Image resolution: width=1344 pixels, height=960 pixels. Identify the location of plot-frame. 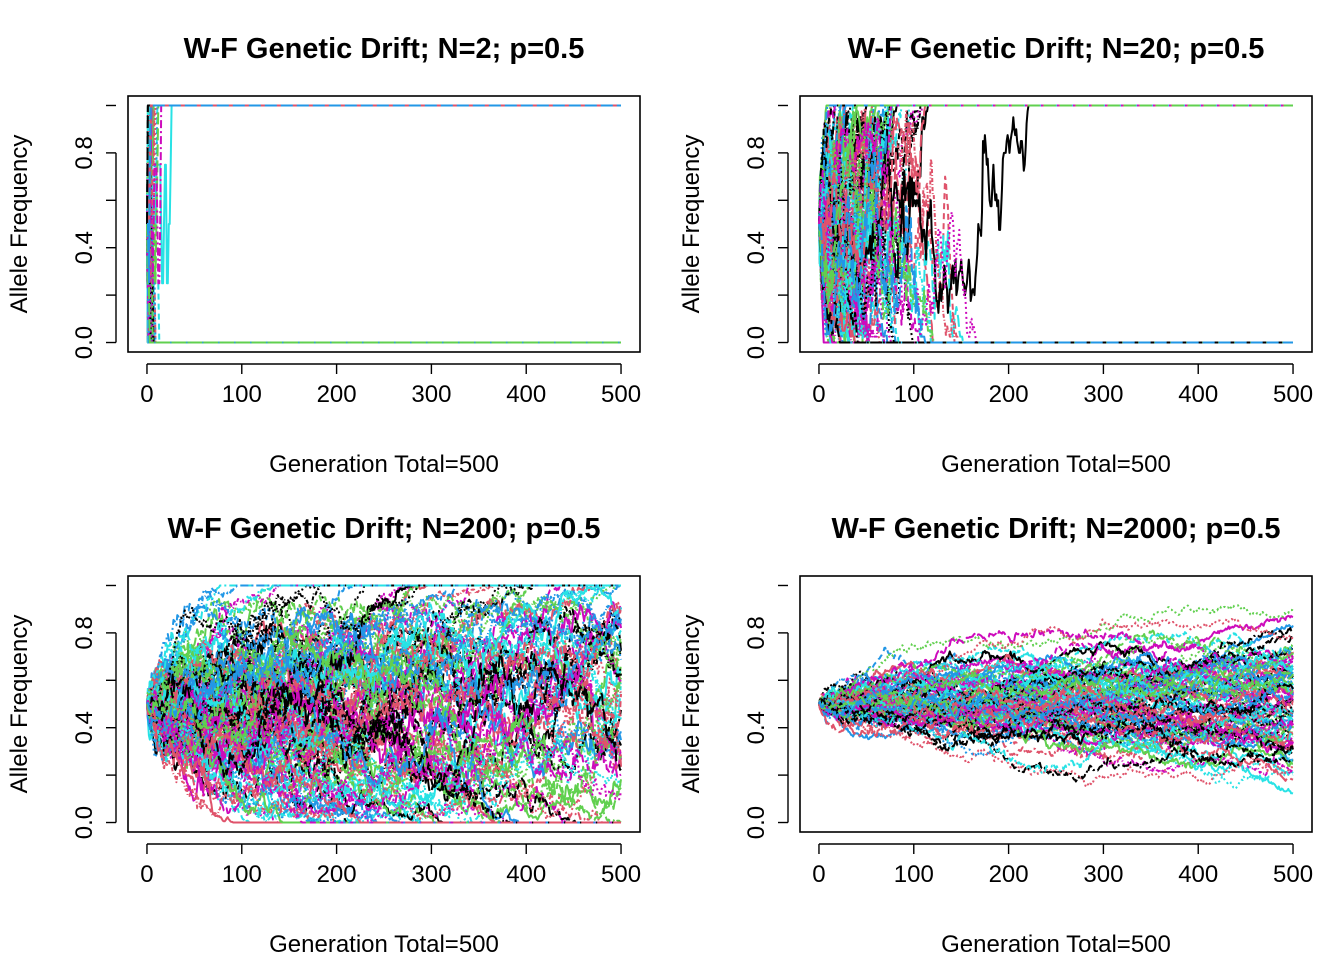
(384, 704).